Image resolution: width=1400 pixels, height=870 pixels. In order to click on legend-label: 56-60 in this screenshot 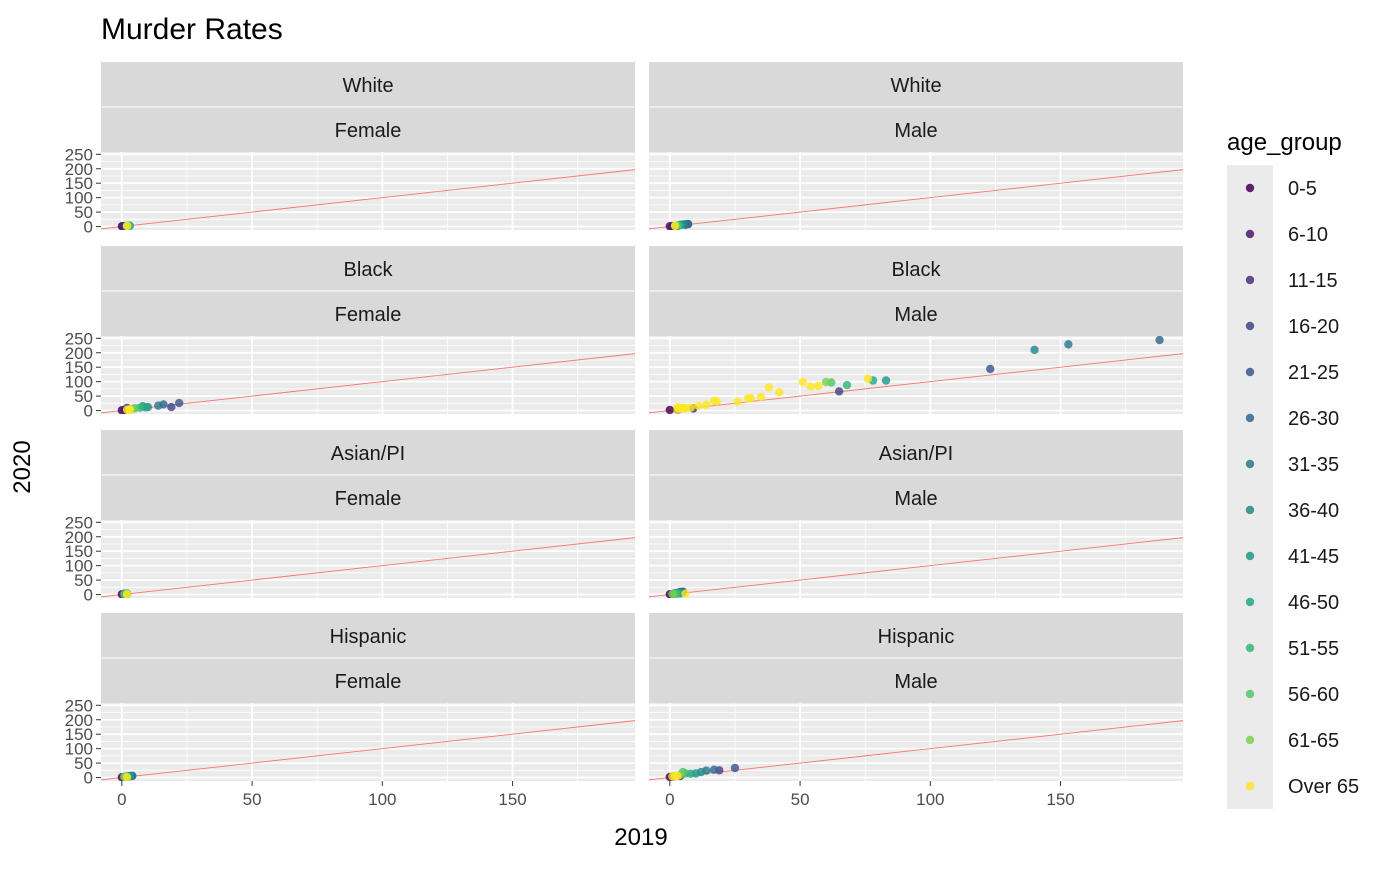, I will do `click(1313, 695)`.